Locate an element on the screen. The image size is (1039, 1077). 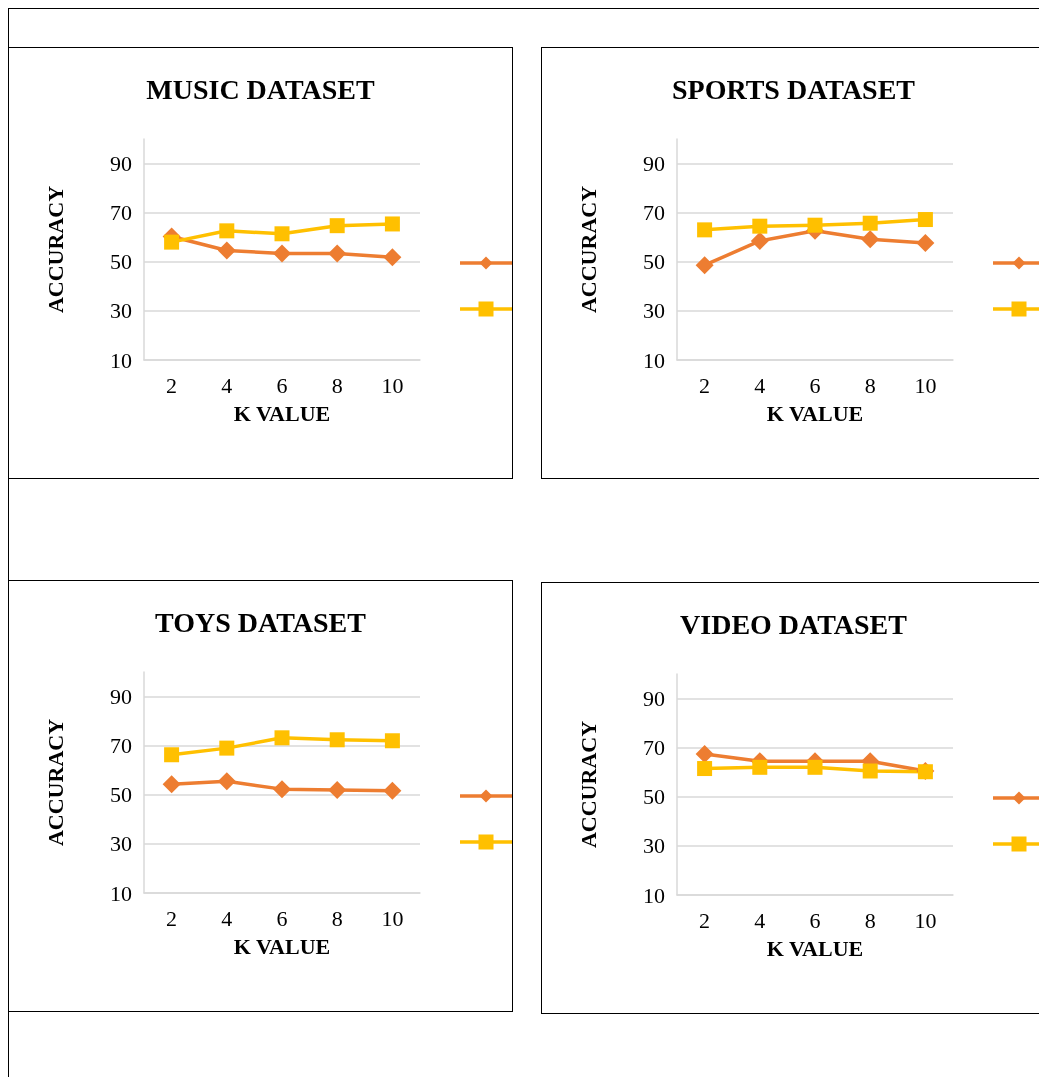
chart-title: SPORTS DATASET is located at coordinates (793, 89).